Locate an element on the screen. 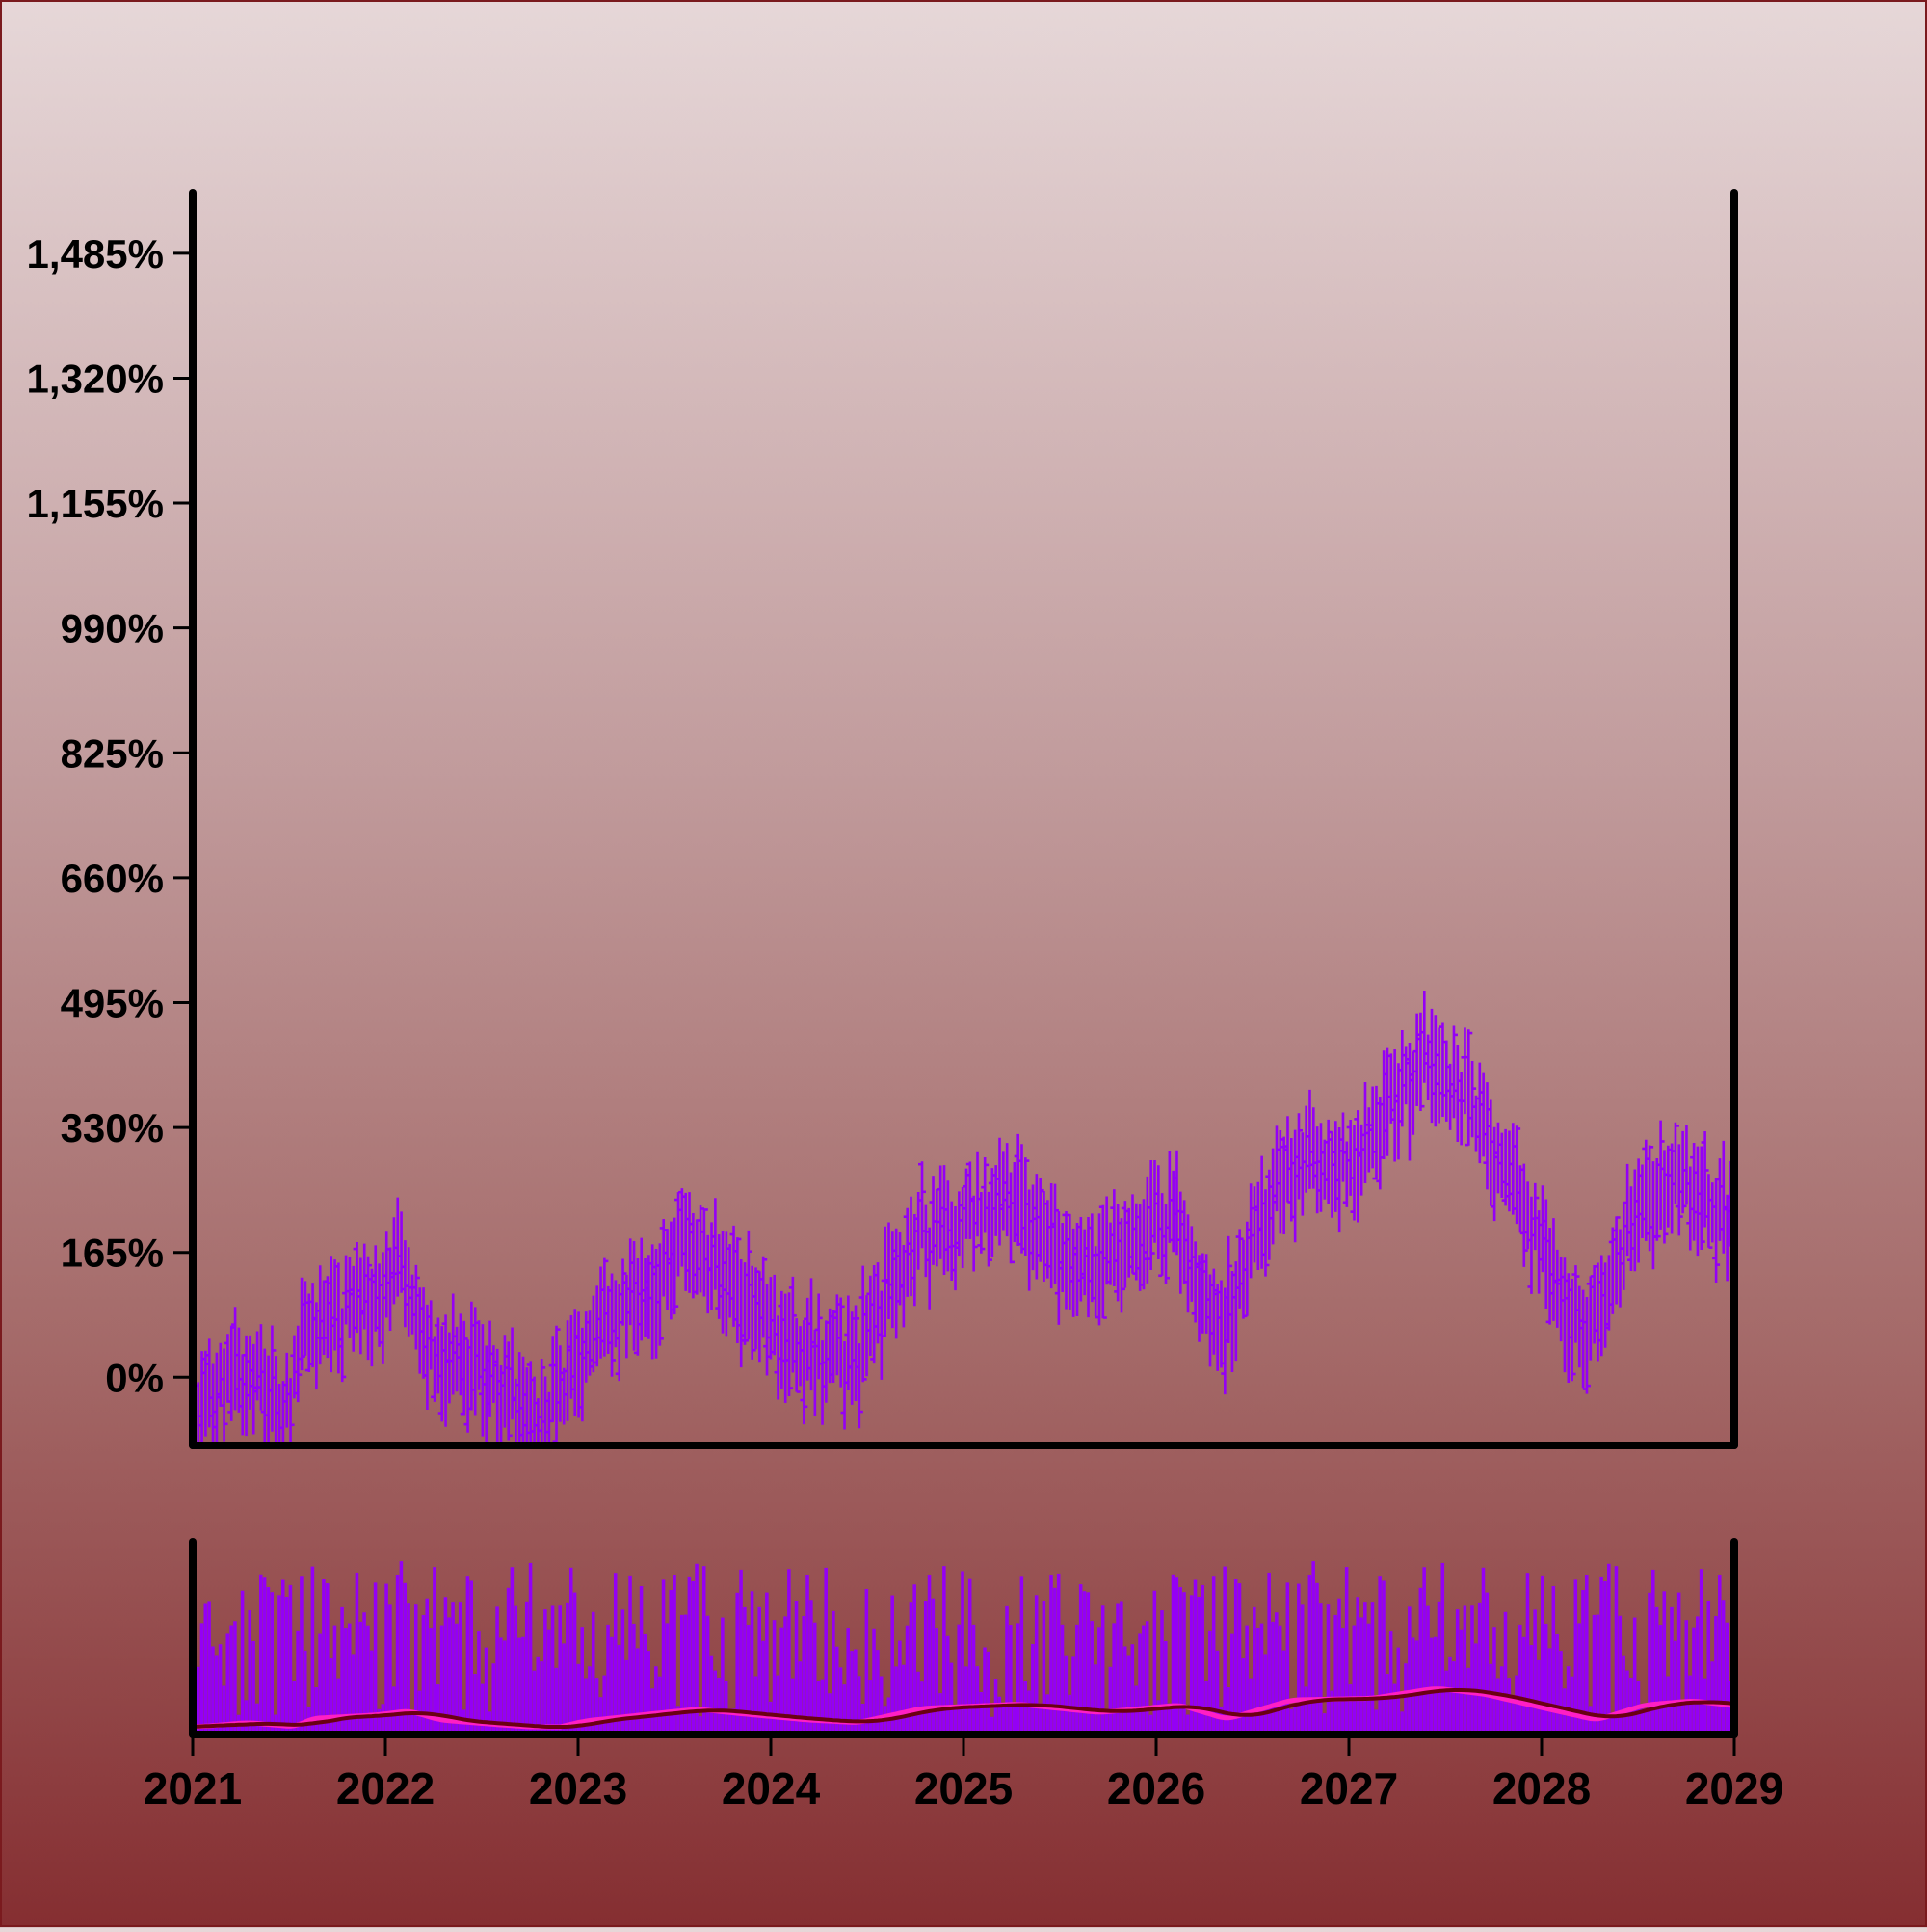  x-tick-label: 2024 is located at coordinates (772, 1788).